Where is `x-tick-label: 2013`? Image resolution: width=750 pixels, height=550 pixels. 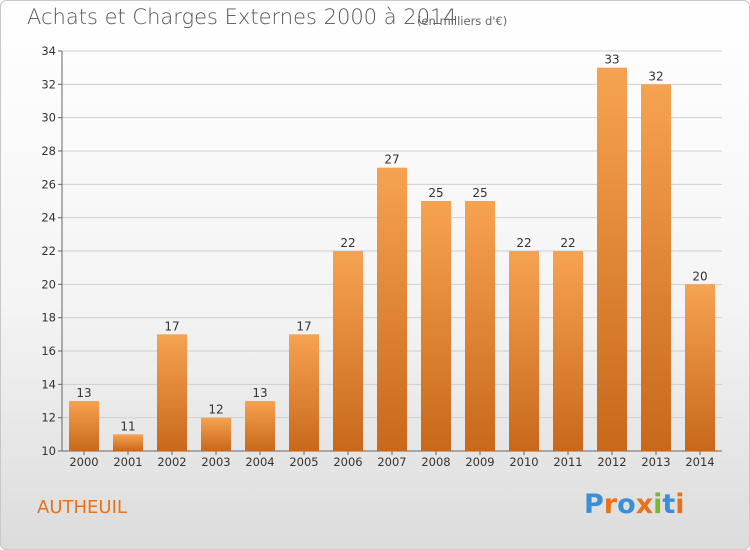 x-tick-label: 2013 is located at coordinates (655, 462).